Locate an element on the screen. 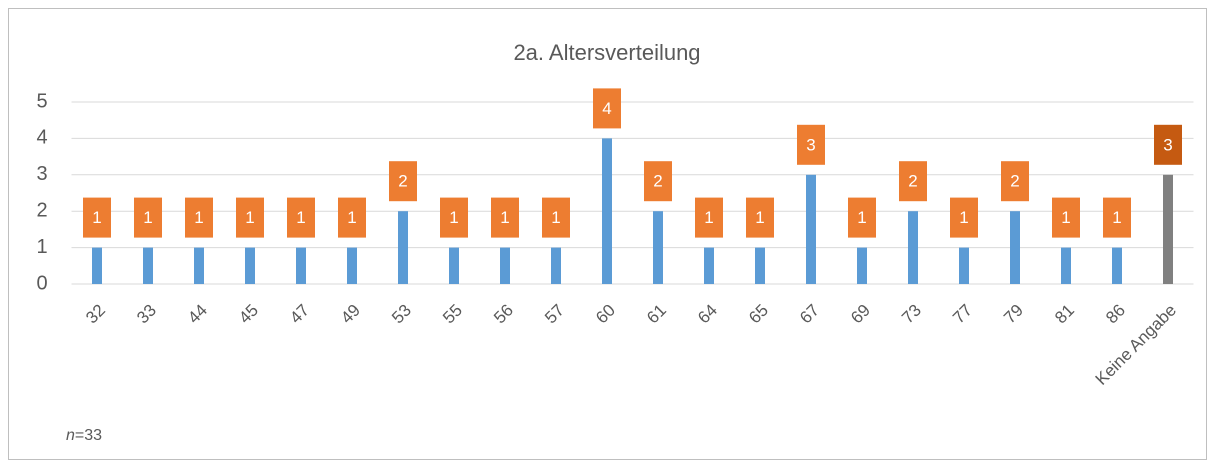 The image size is (1215, 468). y-tick-label: 5 is located at coordinates (41, 101).